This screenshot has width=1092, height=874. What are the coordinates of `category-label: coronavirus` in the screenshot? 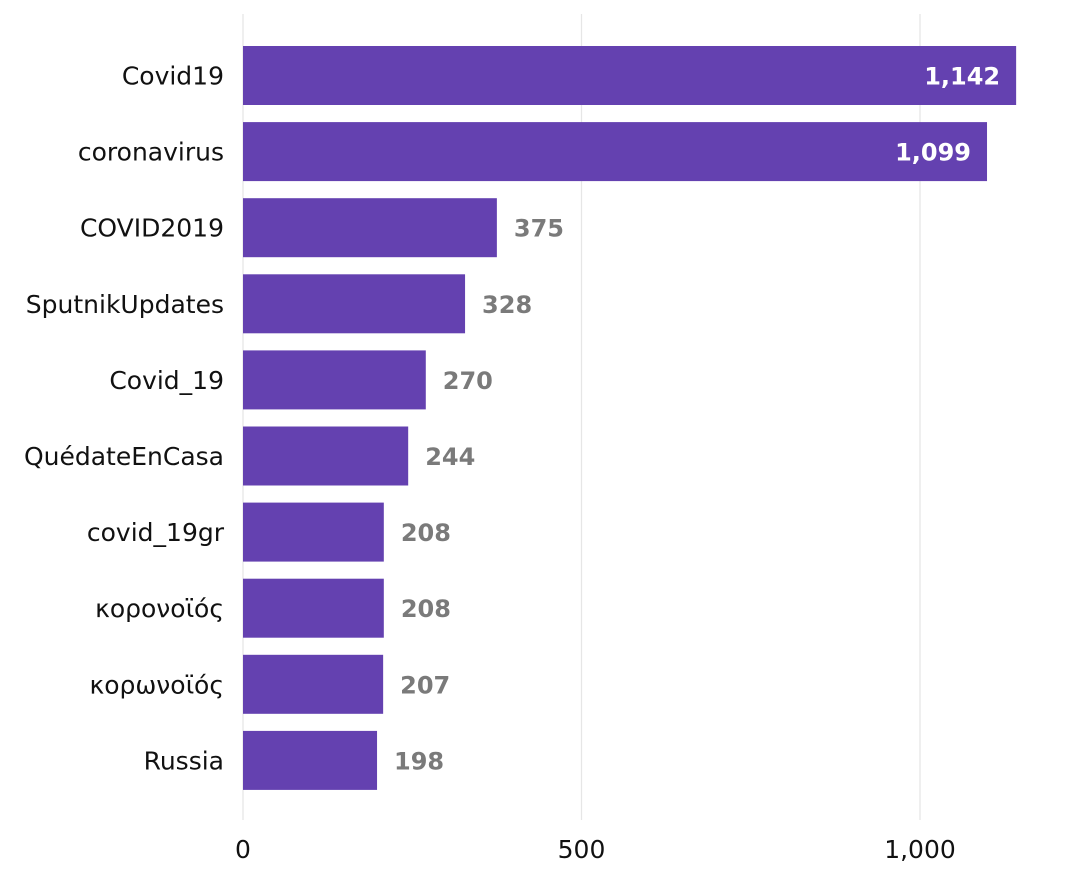 It's located at (151, 152).